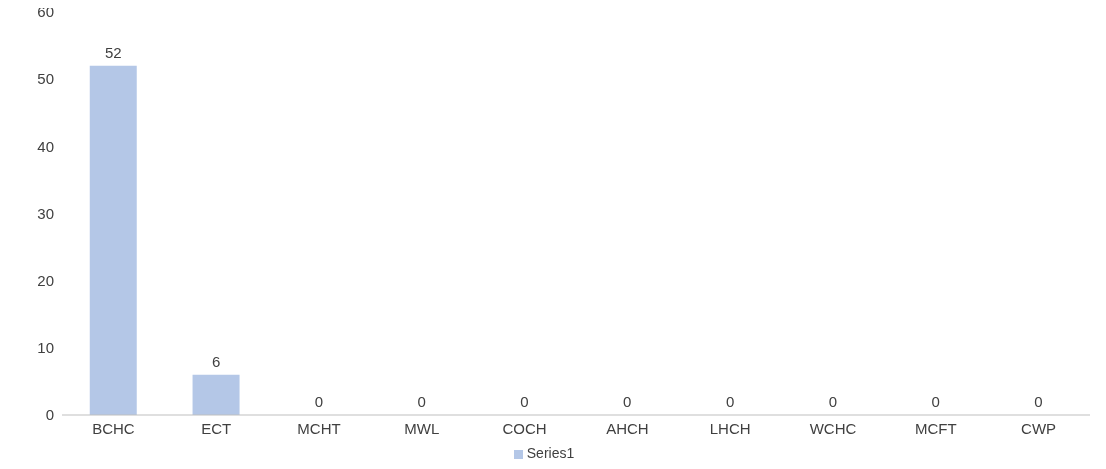  What do you see at coordinates (216, 361) in the screenshot?
I see `data-label: 6` at bounding box center [216, 361].